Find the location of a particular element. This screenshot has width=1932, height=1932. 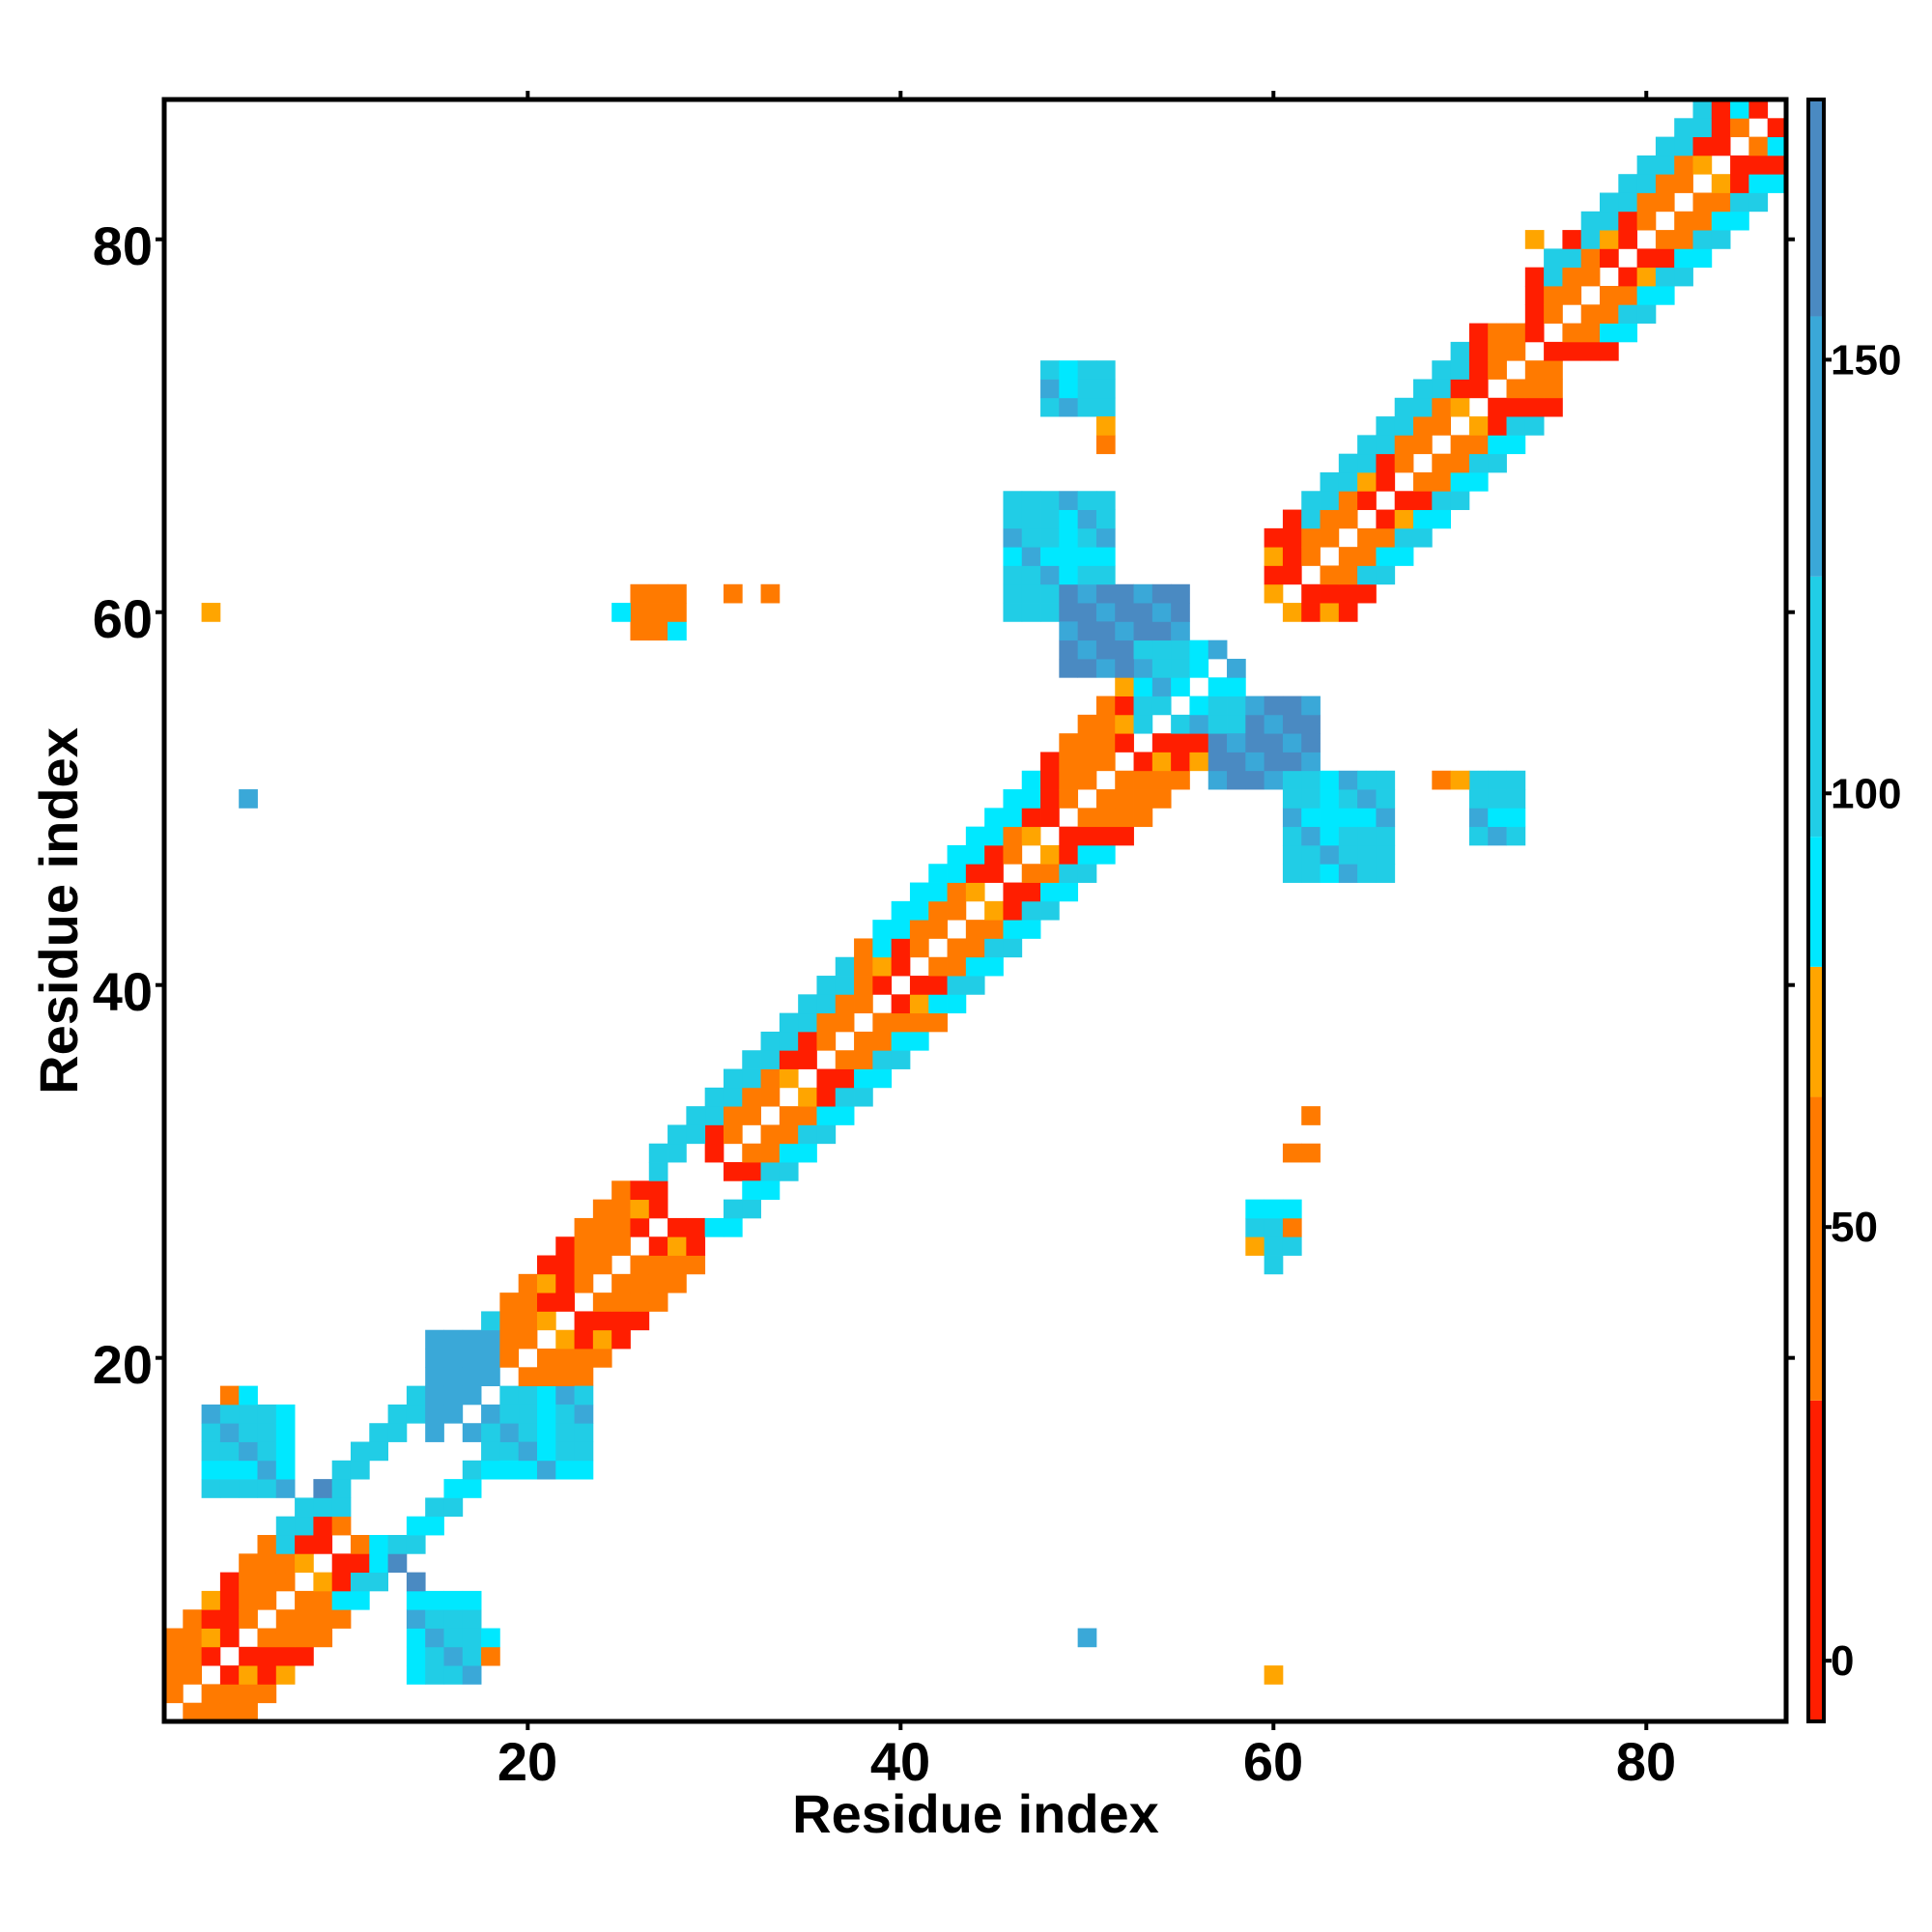

colorbar-segment is located at coordinates (1816, 1560).